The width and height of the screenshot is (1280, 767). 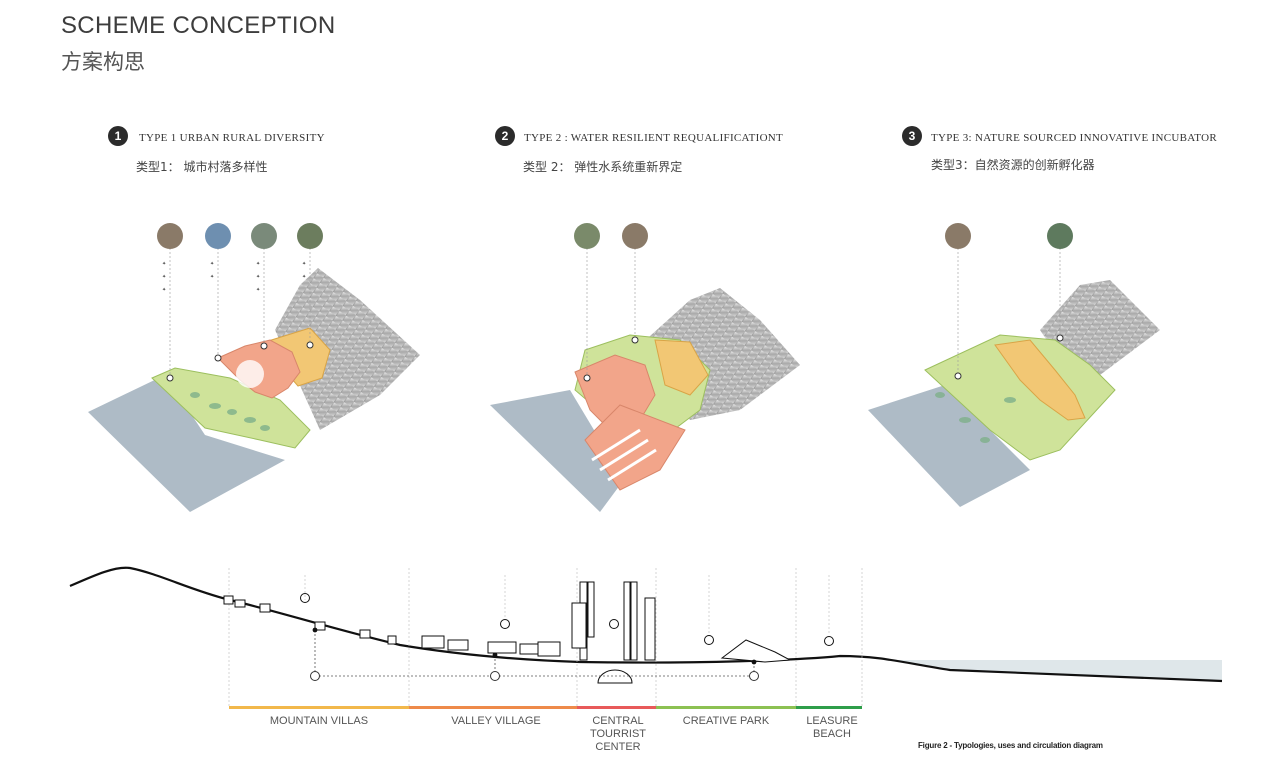 What do you see at coordinates (912, 136) in the screenshot?
I see `type-3-number: 3` at bounding box center [912, 136].